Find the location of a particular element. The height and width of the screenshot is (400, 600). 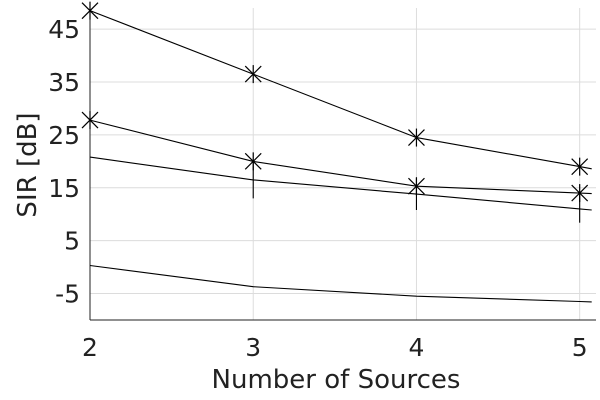

y-tick-label: 25 is located at coordinates (64, 135).